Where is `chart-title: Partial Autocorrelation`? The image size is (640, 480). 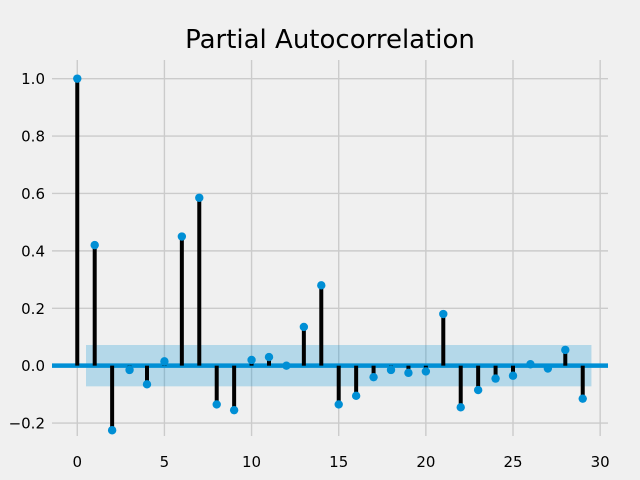 chart-title: Partial Autocorrelation is located at coordinates (330, 40).